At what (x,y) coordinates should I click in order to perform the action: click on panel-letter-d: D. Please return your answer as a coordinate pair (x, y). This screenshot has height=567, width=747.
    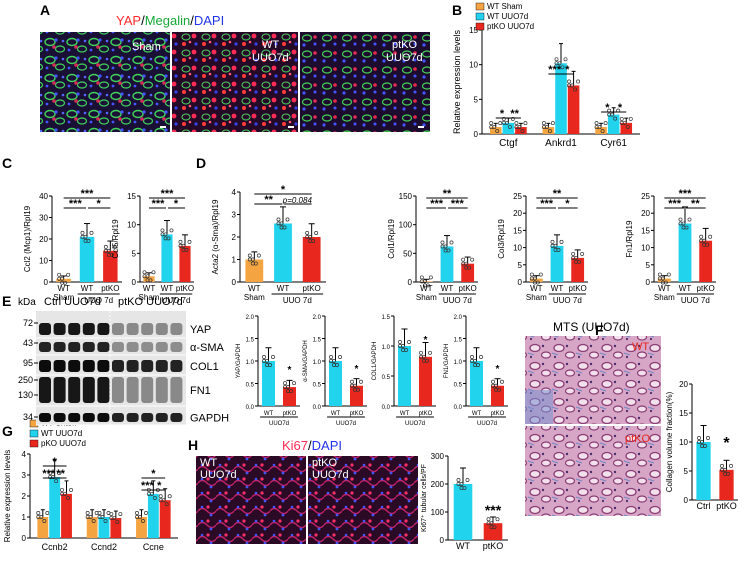
    Looking at the image, I should click on (201, 163).